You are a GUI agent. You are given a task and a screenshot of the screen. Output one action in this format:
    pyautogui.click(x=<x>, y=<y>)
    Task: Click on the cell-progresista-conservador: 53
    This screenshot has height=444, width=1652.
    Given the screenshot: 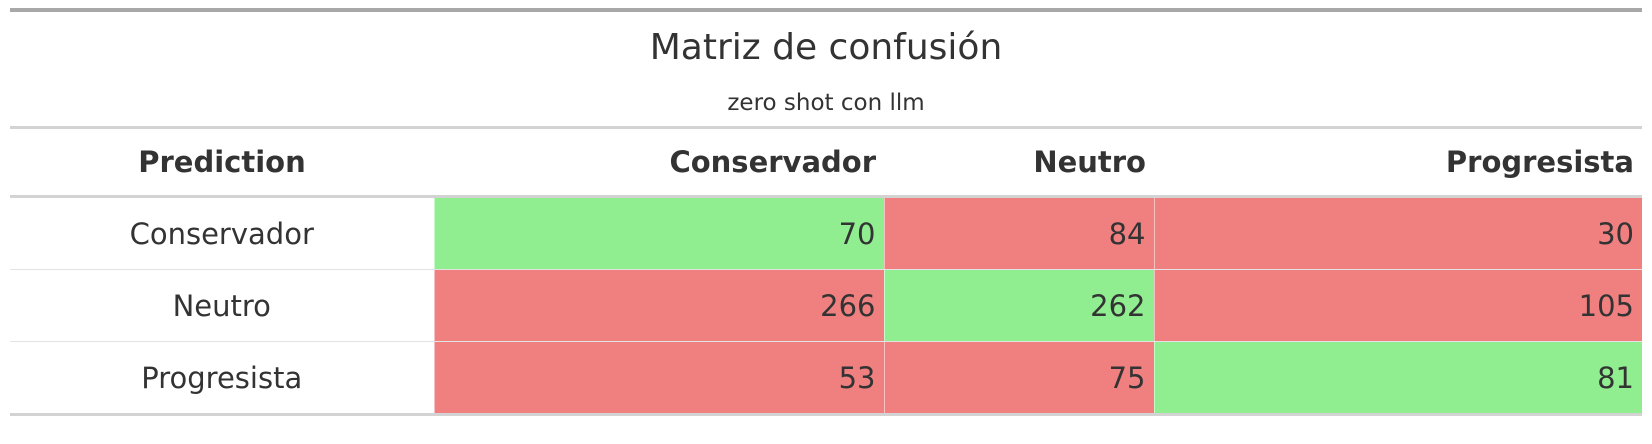 What is the action you would take?
    pyautogui.click(x=658, y=377)
    